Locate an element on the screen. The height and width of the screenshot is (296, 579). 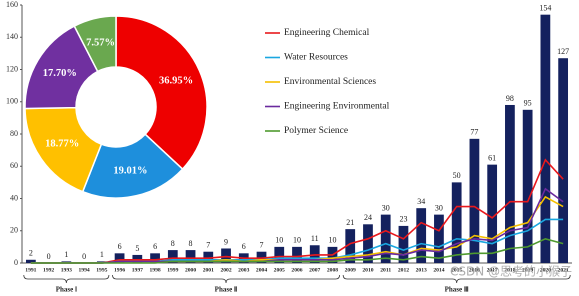
bar-value-label: 23 is located at coordinates (403, 219).